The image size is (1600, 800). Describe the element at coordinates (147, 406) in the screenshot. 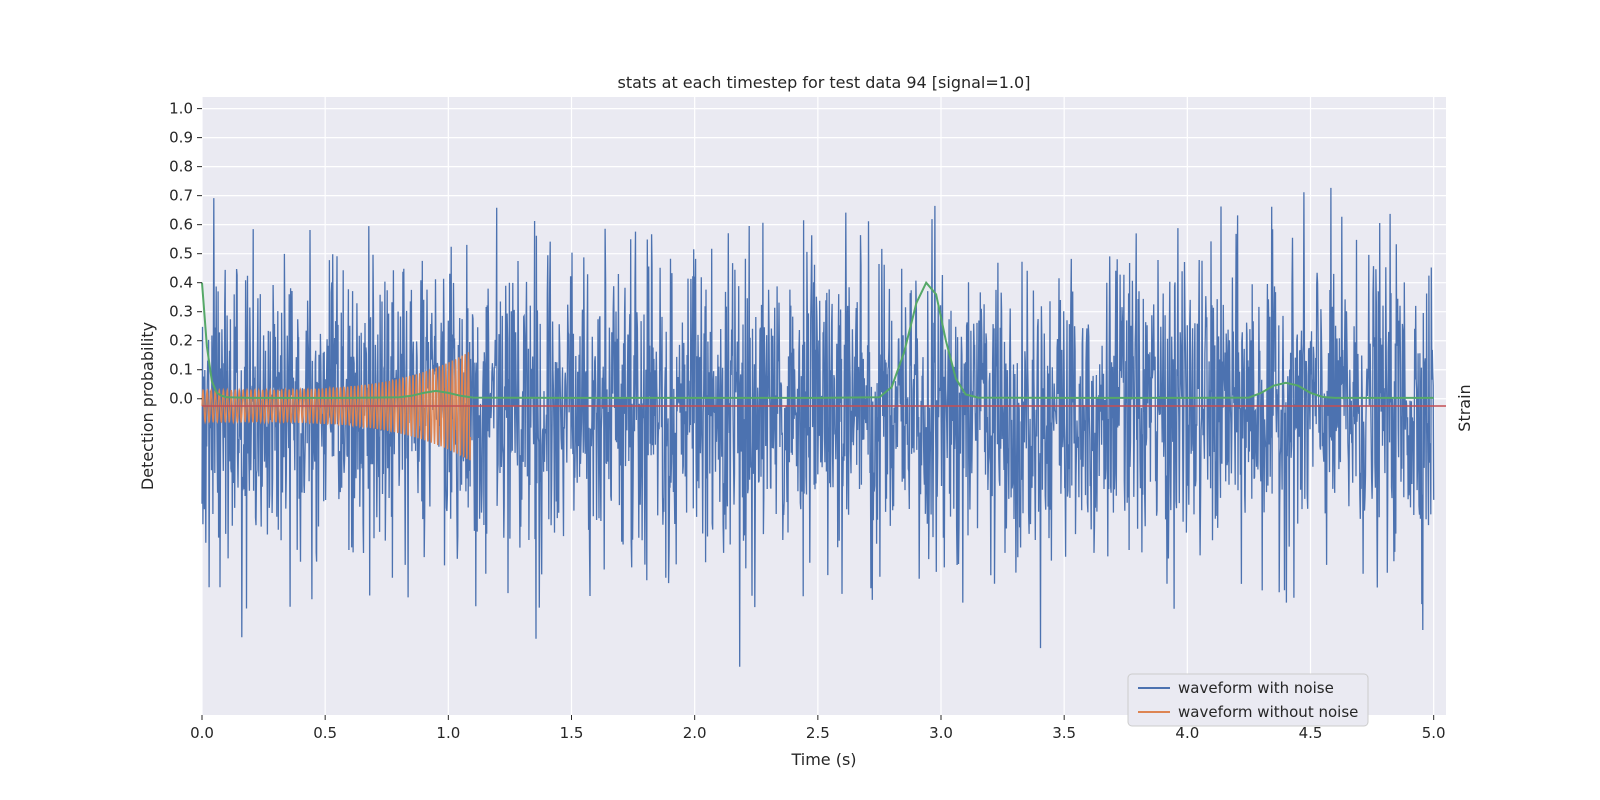

I see `y-axis-label: Detection probability` at that location.